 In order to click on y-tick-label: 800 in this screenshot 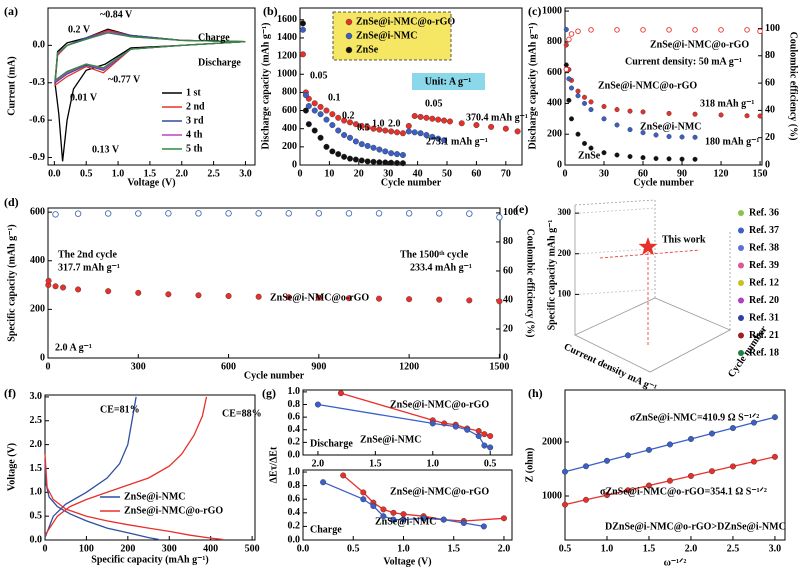, I will do `click(289, 92)`.